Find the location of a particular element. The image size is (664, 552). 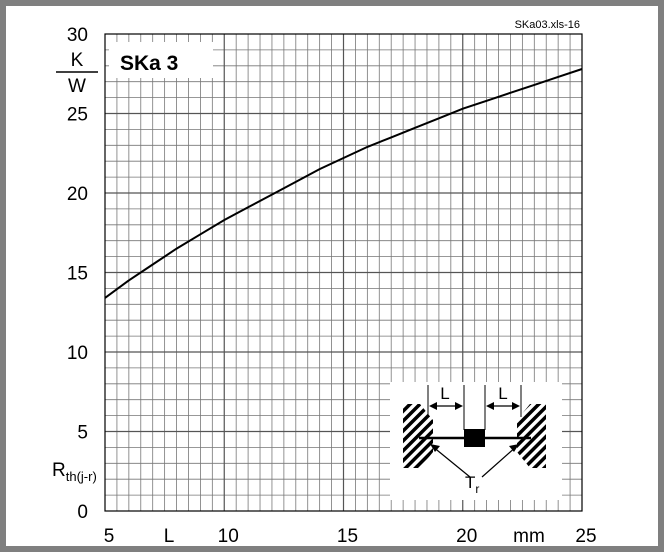

y-tick-labels: 0 5 10 15 20 25 30 is located at coordinates (77, 274).